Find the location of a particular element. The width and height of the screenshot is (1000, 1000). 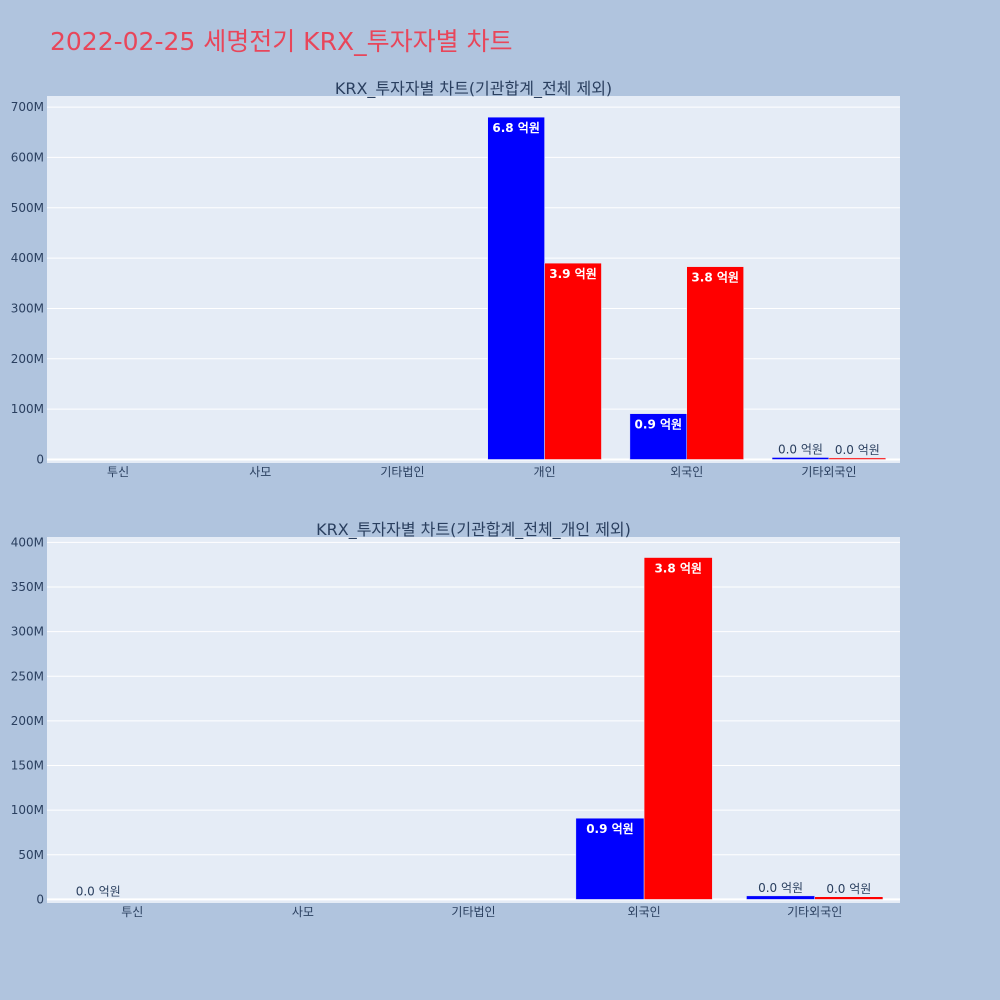

y-tick-label: 600M is located at coordinates (27, 157).